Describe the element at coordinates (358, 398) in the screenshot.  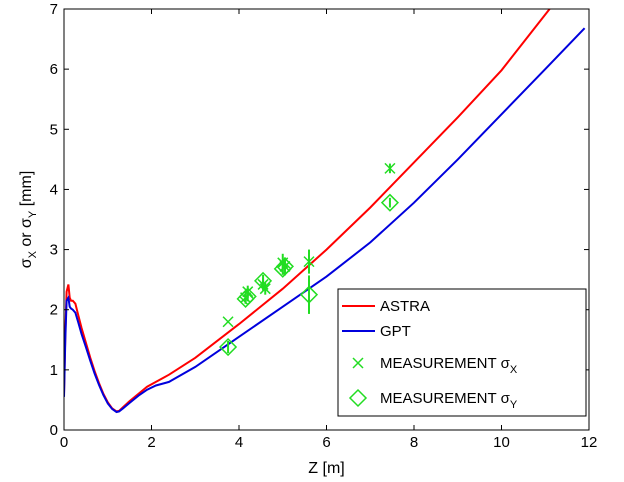
I see `legend-swatch-measurement-sigma-y` at that location.